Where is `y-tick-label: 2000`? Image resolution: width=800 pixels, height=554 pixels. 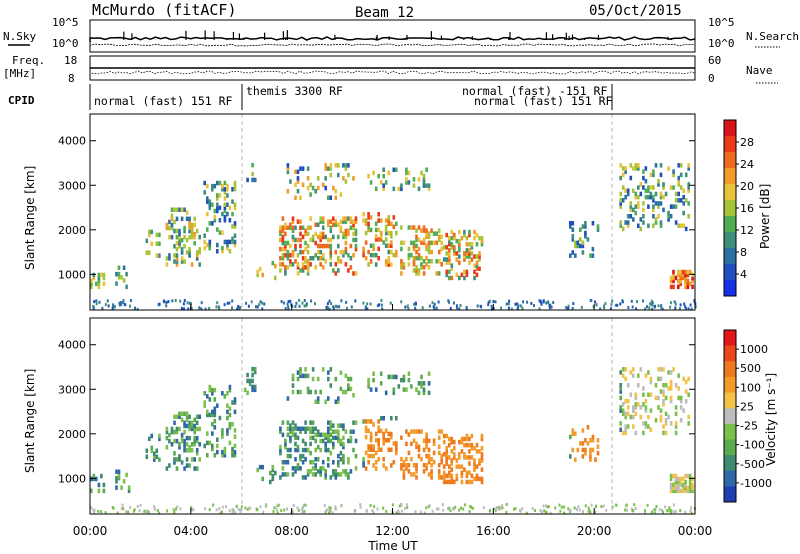
y-tick-label: 2000 is located at coordinates (72, 230).